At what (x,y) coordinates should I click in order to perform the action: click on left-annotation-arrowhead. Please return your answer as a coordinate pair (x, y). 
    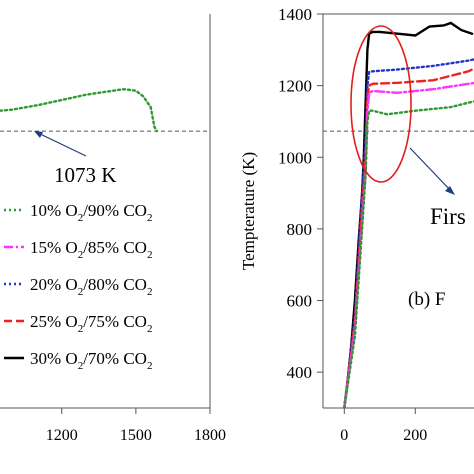
    Looking at the image, I should click on (38, 134).